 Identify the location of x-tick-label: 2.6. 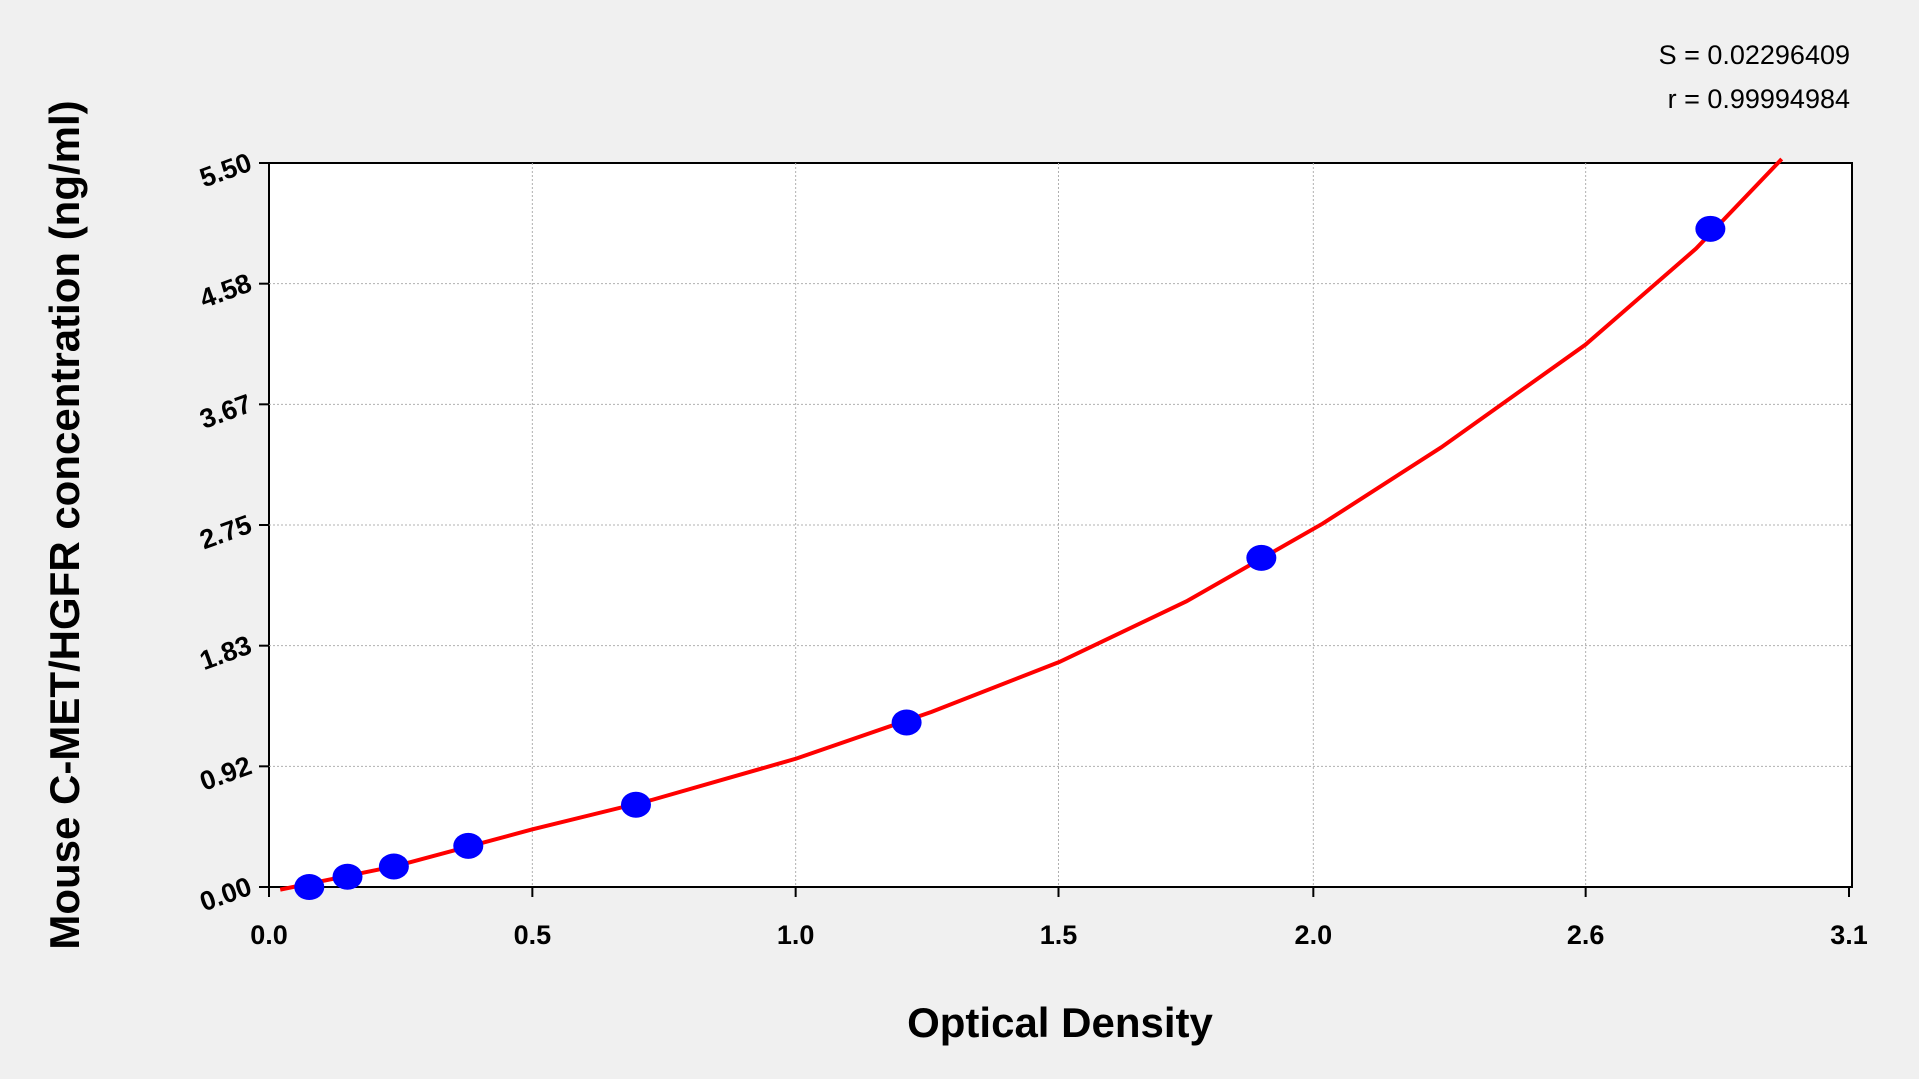
(1586, 935).